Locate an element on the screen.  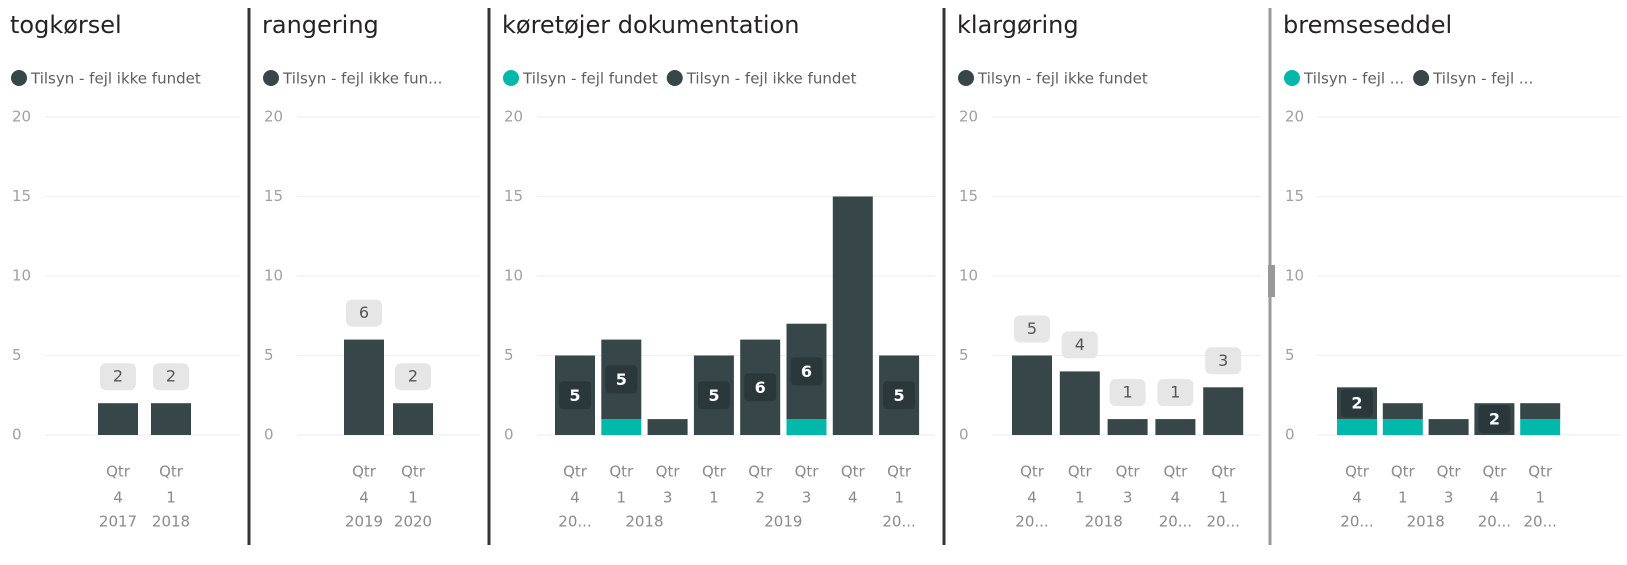
chart-title: togkørsel is located at coordinates (66, 25).